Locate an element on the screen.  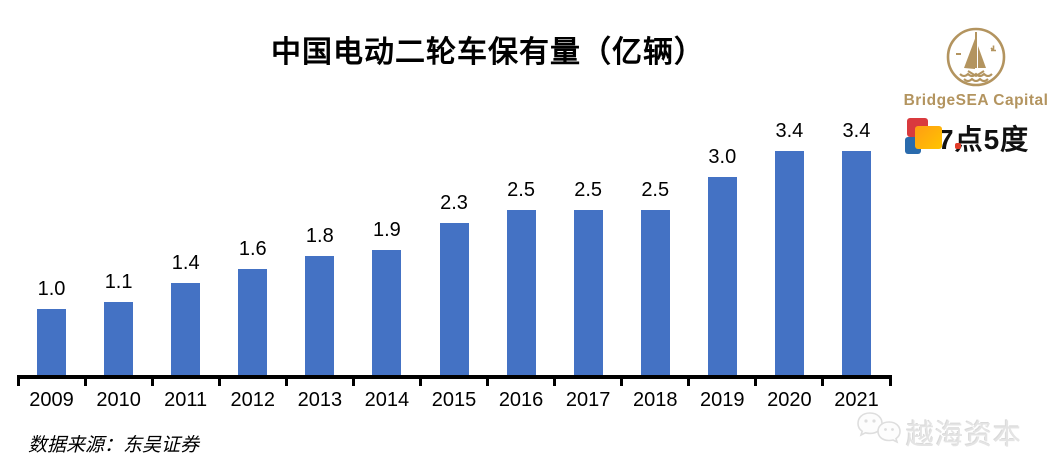
wechat-bubbles-icon is located at coordinates (881, 432).